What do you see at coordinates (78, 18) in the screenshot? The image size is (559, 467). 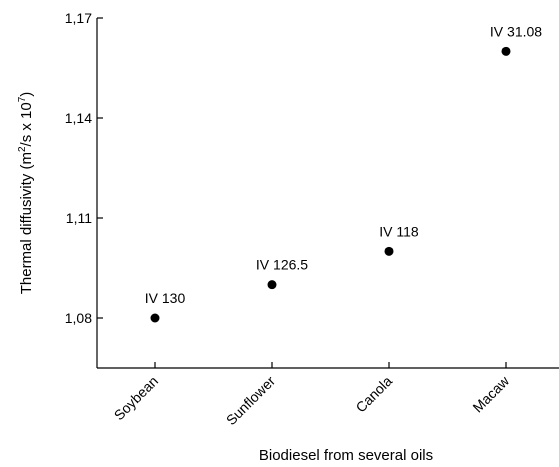 I see `y-tick-label: 1,17` at bounding box center [78, 18].